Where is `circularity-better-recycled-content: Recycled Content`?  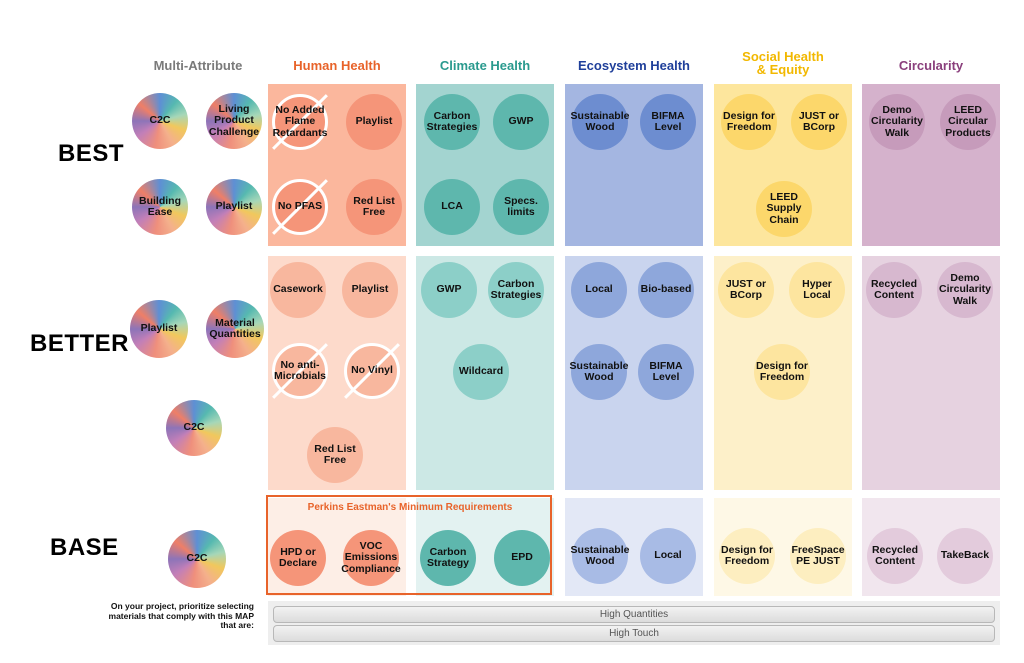
circularity-better-recycled-content: Recycled Content is located at coordinates (894, 290).